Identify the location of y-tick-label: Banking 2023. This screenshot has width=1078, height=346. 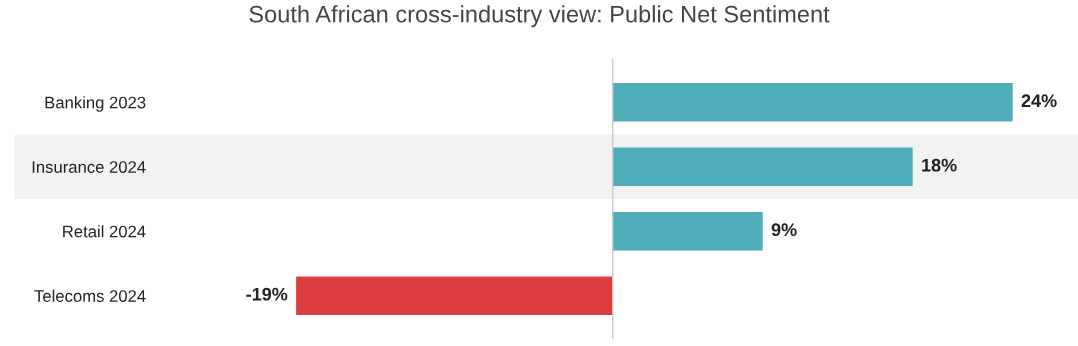
(95, 104).